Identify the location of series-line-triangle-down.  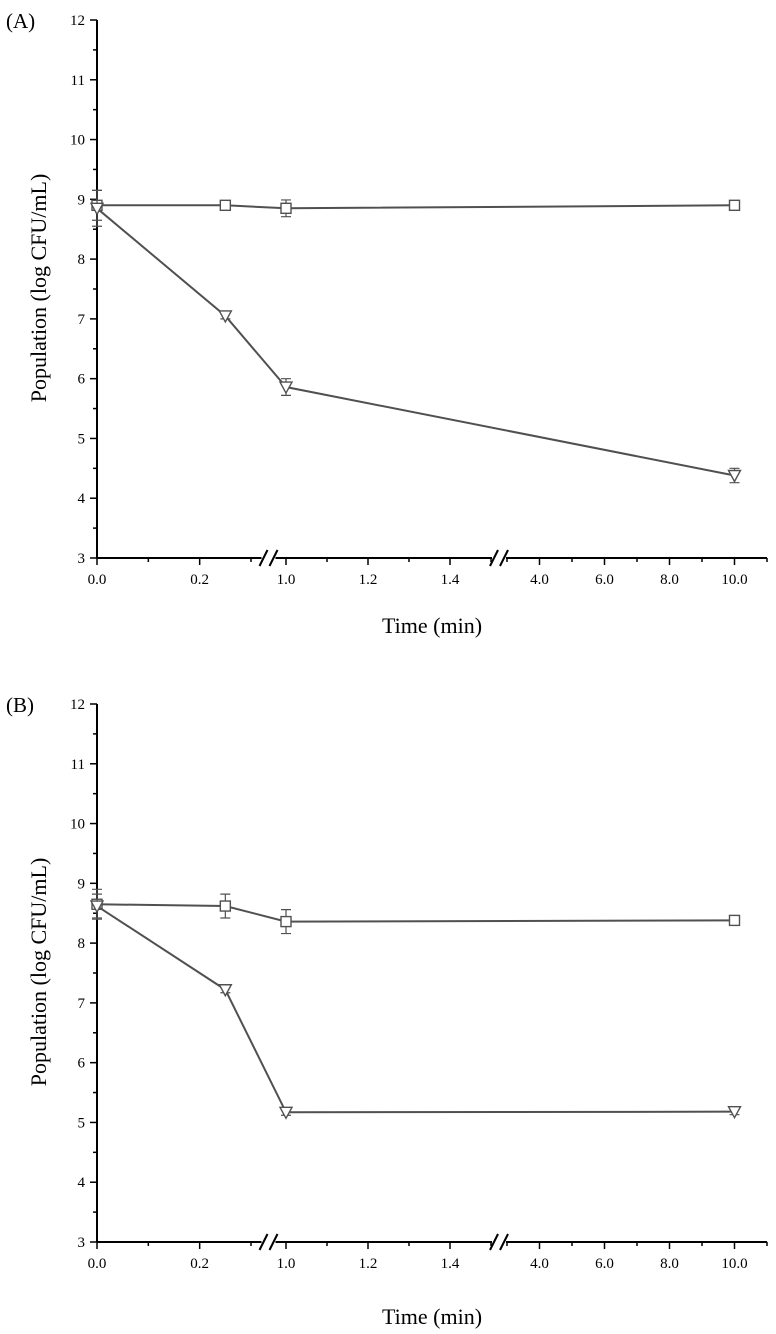
(415, 1009).